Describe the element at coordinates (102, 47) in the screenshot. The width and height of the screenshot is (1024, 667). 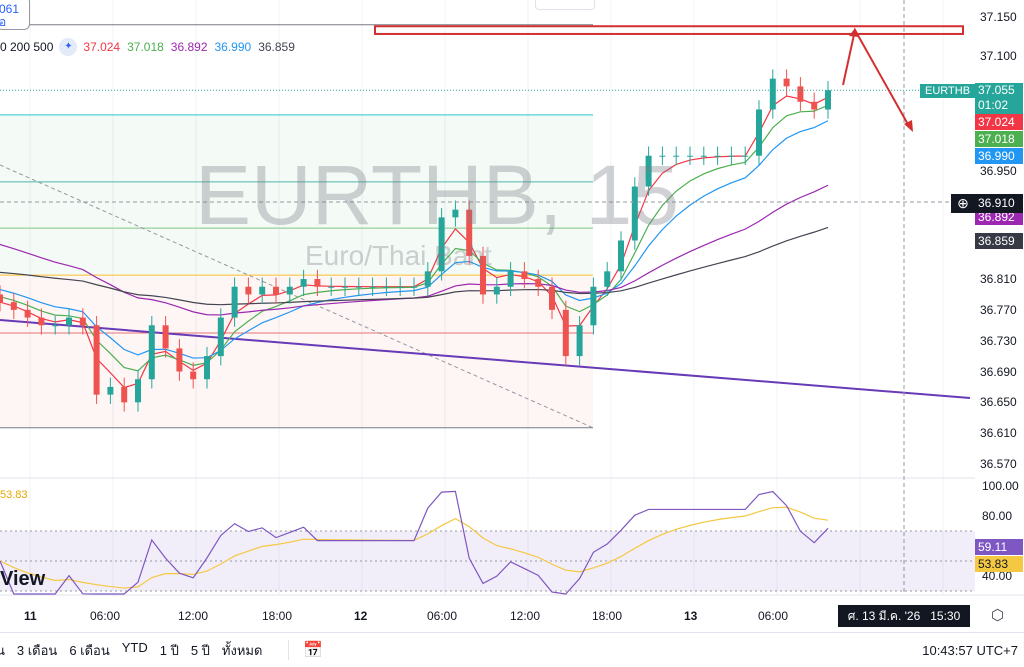
I see `legend-value: 37.024` at that location.